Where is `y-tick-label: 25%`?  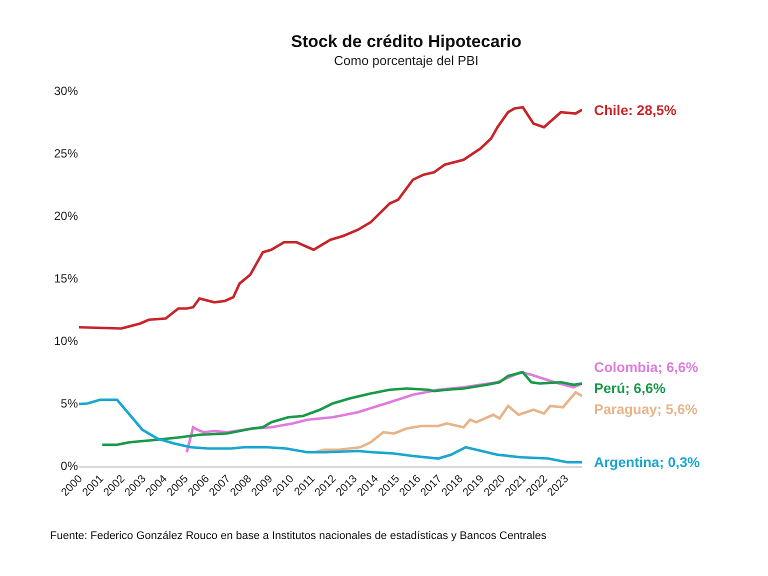 y-tick-label: 25% is located at coordinates (66, 153).